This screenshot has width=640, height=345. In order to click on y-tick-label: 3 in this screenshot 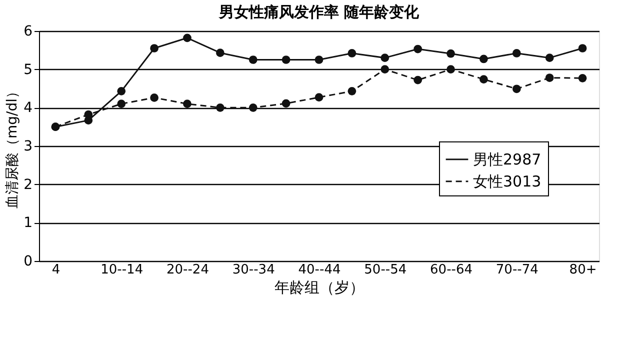, I will do `click(28, 146)`.